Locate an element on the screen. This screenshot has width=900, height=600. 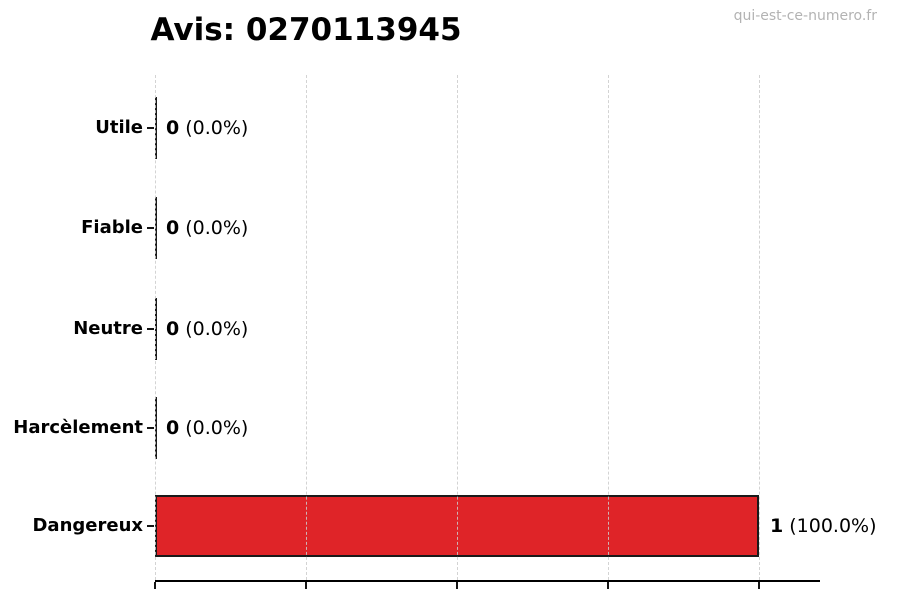
value-count: 1 is located at coordinates (777, 526).